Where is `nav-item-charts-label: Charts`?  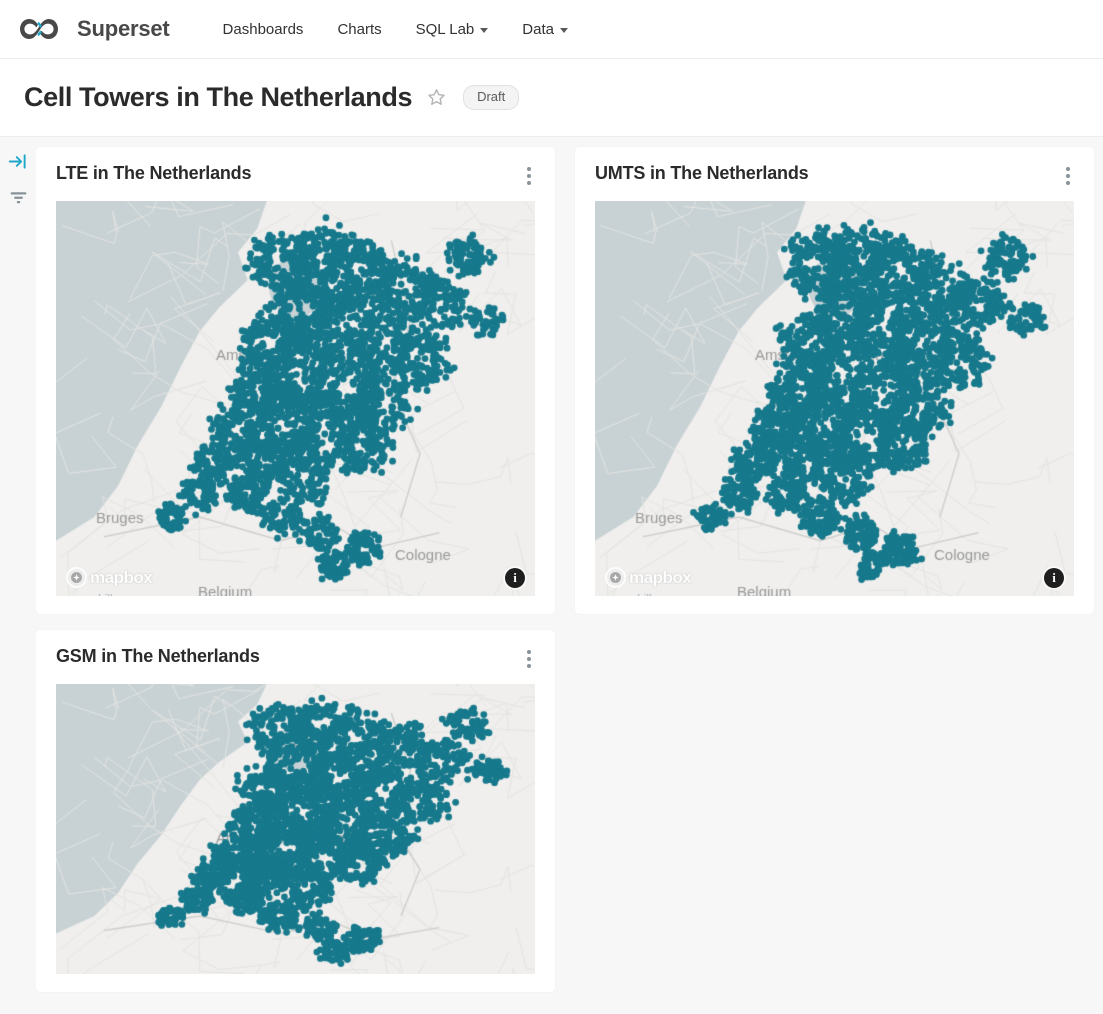 nav-item-charts-label: Charts is located at coordinates (359, 29).